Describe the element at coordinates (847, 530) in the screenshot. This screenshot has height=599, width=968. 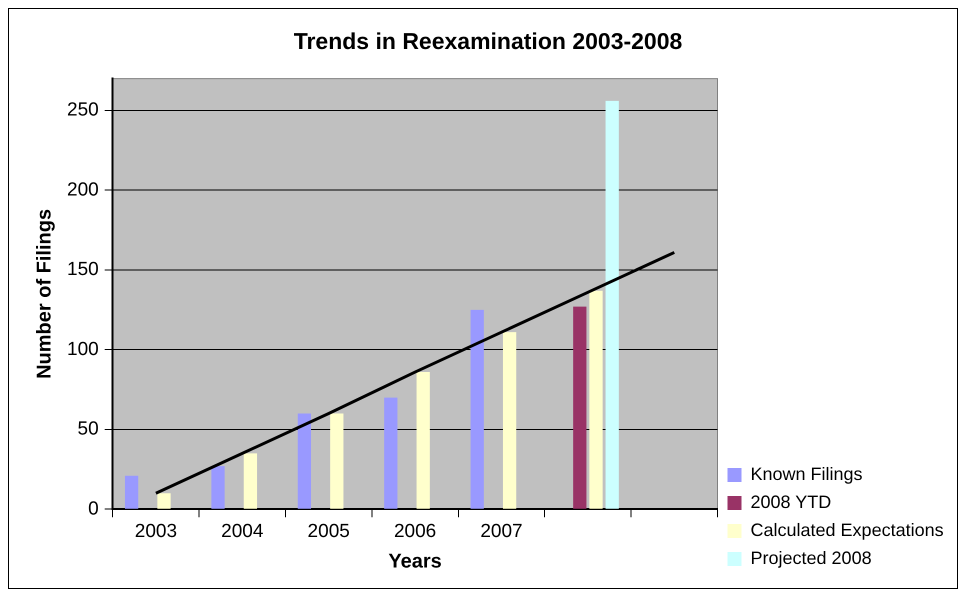
I see `legend-label: Calculated Expectations` at that location.